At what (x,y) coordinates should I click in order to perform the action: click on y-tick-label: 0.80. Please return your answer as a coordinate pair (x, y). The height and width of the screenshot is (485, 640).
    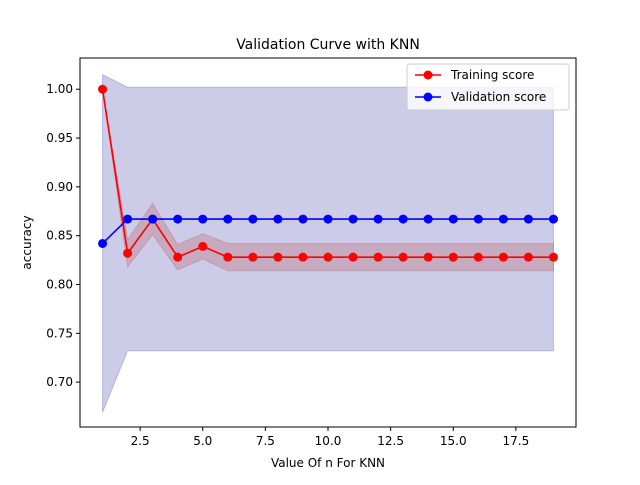
    Looking at the image, I should click on (59, 284).